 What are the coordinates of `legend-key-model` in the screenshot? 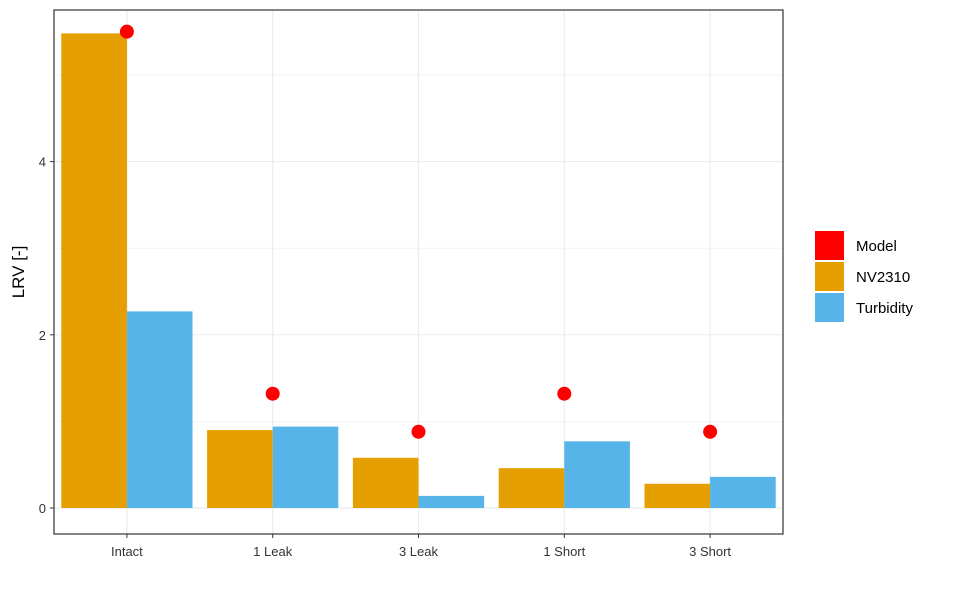 It's located at (829, 245).